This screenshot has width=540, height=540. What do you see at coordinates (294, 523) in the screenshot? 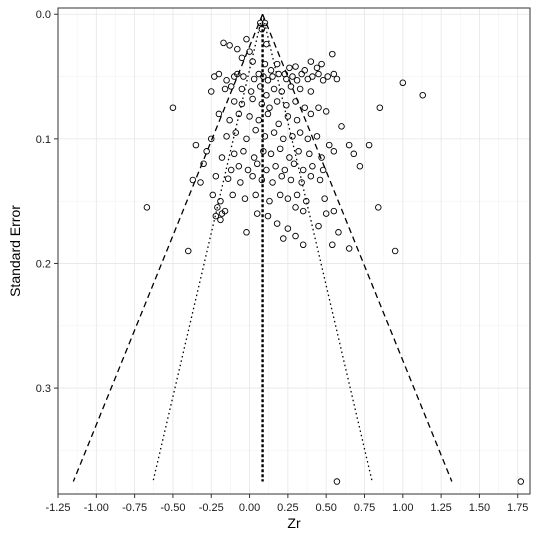
I see `x-axis-title: Zr` at bounding box center [294, 523].